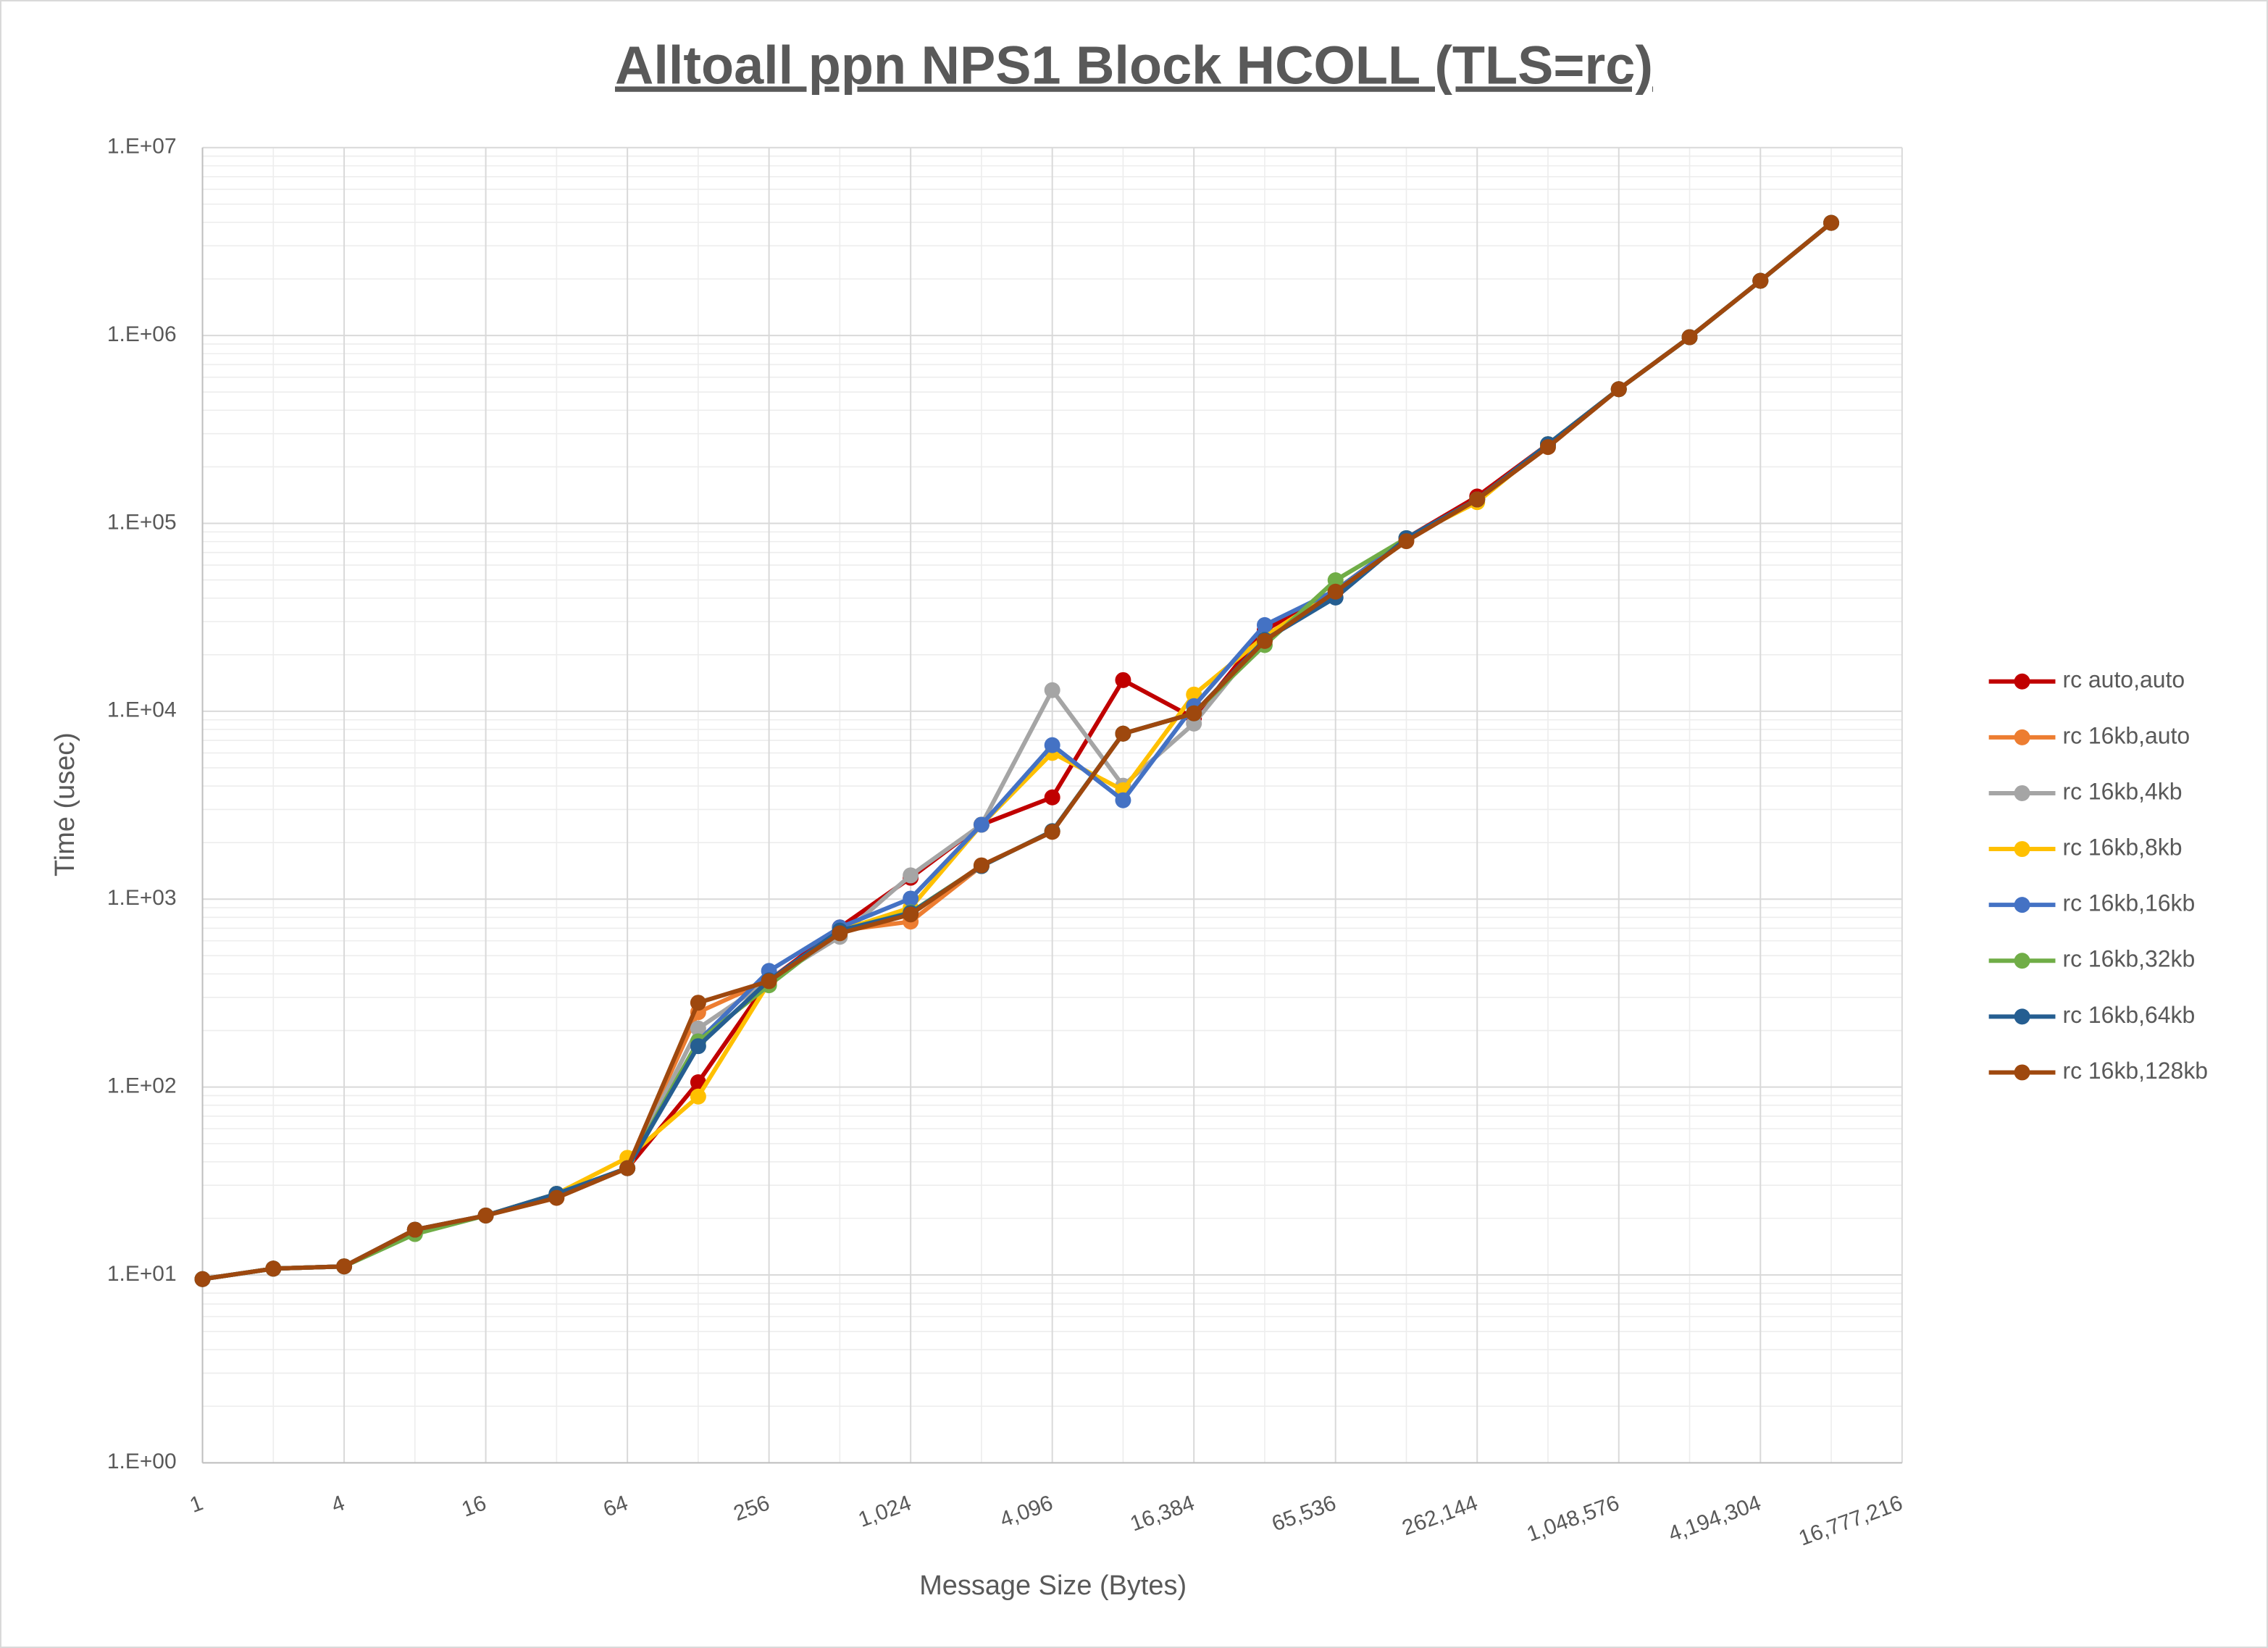  I want to click on chart-title: Alltoall ppn NPS1 Block HCOLL (TLS=rc), so click(1134, 65).